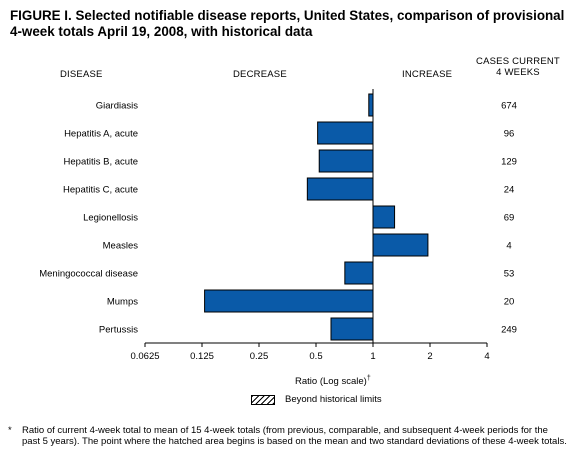  What do you see at coordinates (202, 356) in the screenshot?
I see `x-tick-label: 0.125` at bounding box center [202, 356].